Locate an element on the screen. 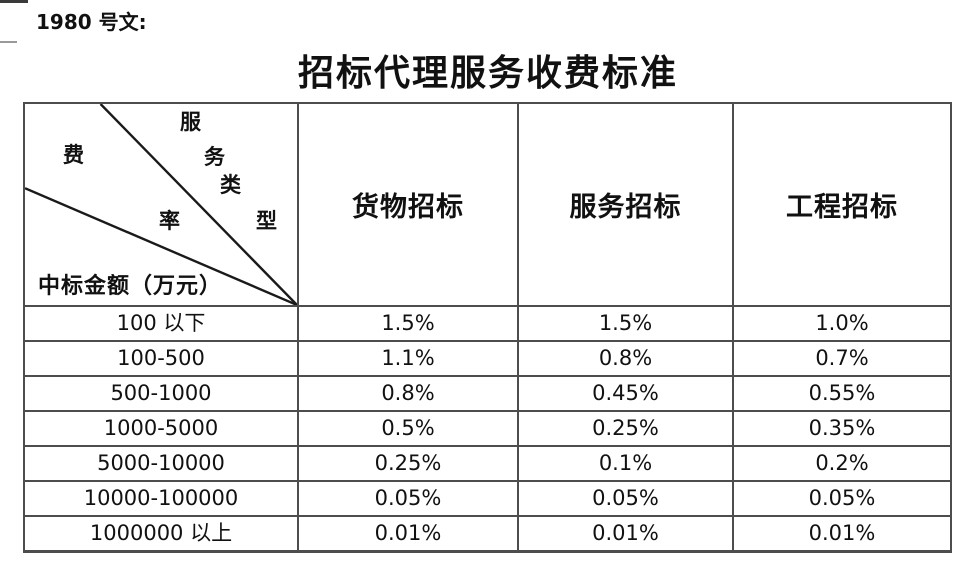 The width and height of the screenshot is (976, 581). column-header-works: 工程招标 is located at coordinates (842, 204).